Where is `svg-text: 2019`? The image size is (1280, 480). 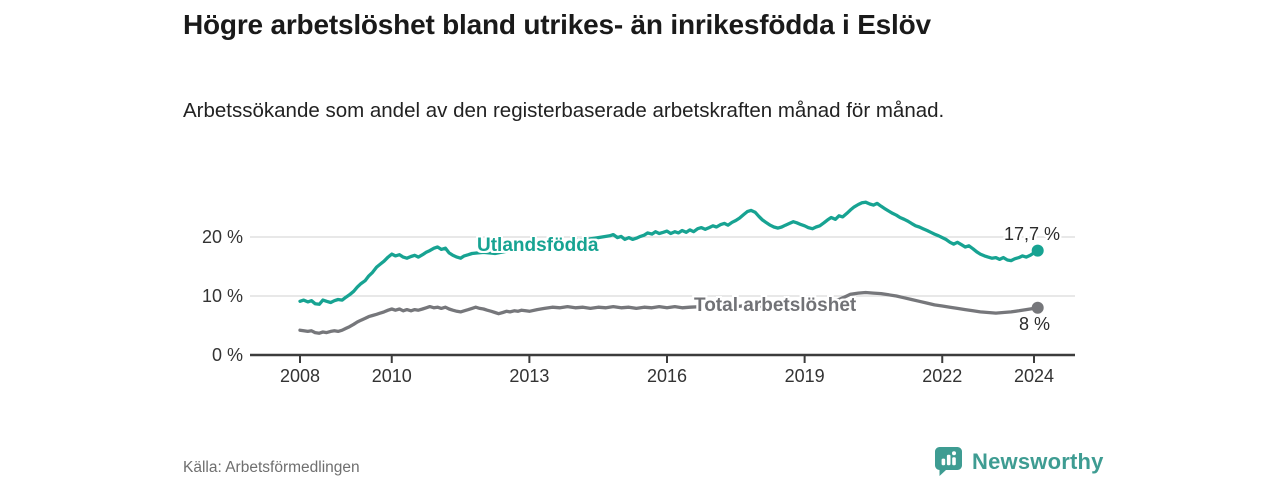
svg-text: 2019 is located at coordinates (805, 376).